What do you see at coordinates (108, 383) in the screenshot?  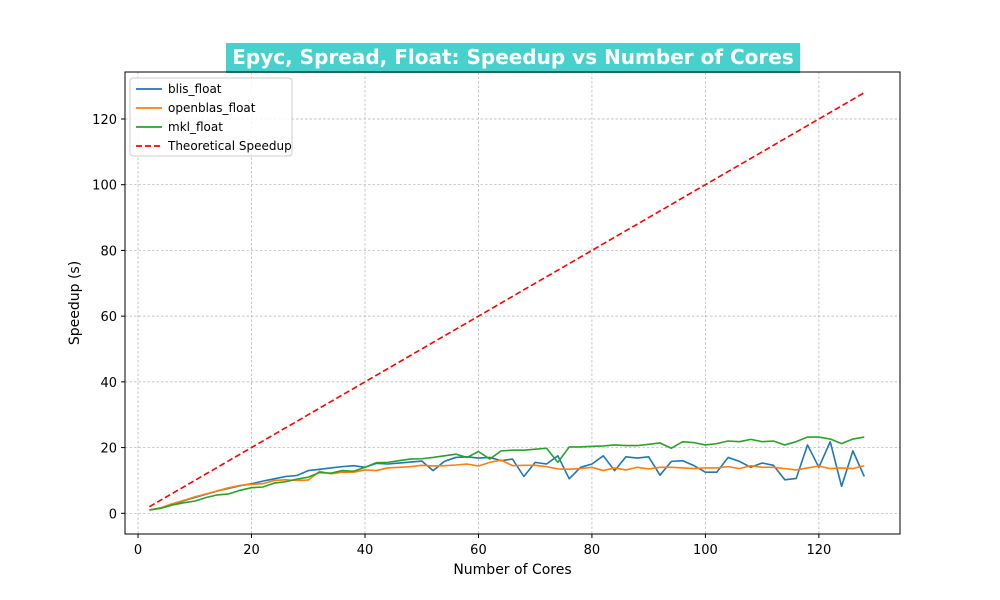 I see `y-tick-label: 40` at bounding box center [108, 383].